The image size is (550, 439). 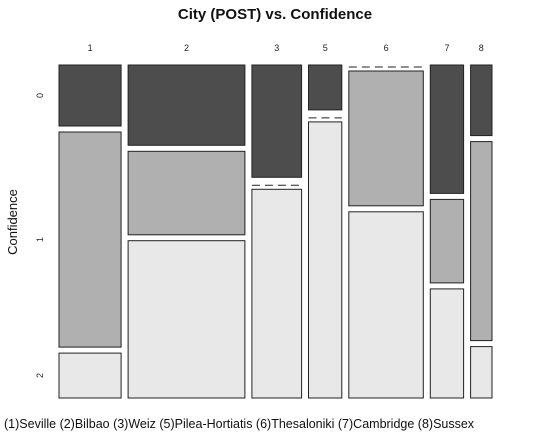 I want to click on column-label-8: 8, so click(x=481, y=48).